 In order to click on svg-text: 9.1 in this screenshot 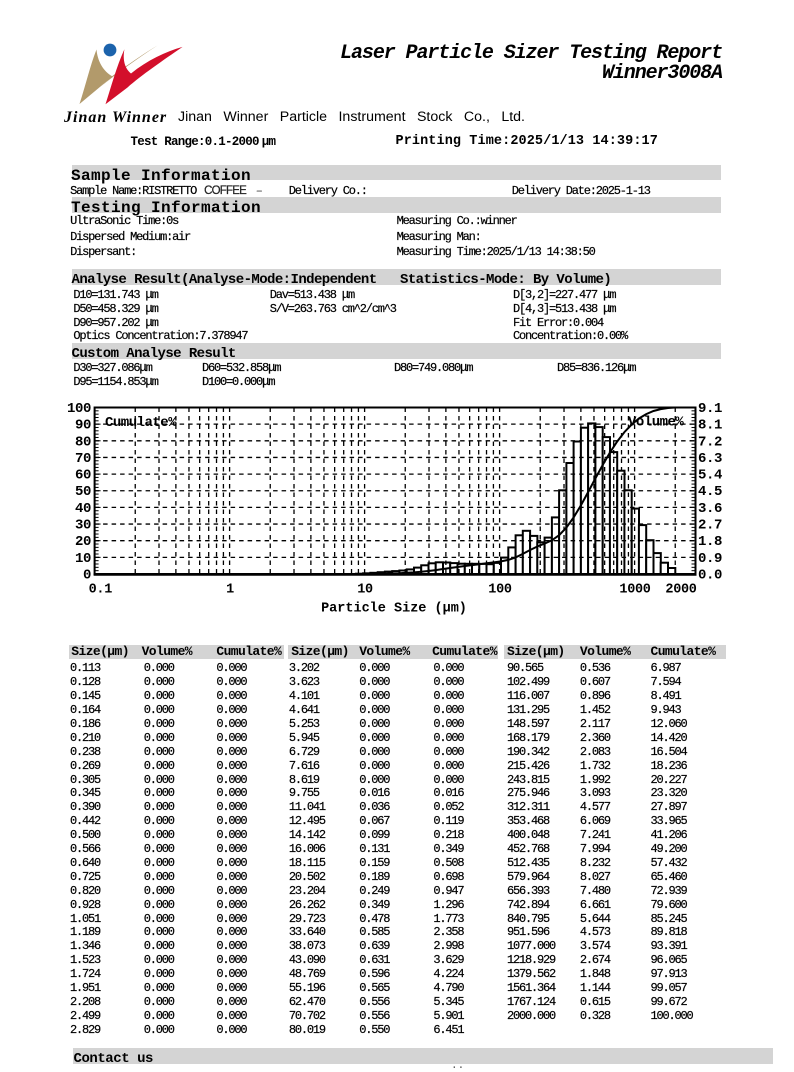, I will do `click(710, 409)`.